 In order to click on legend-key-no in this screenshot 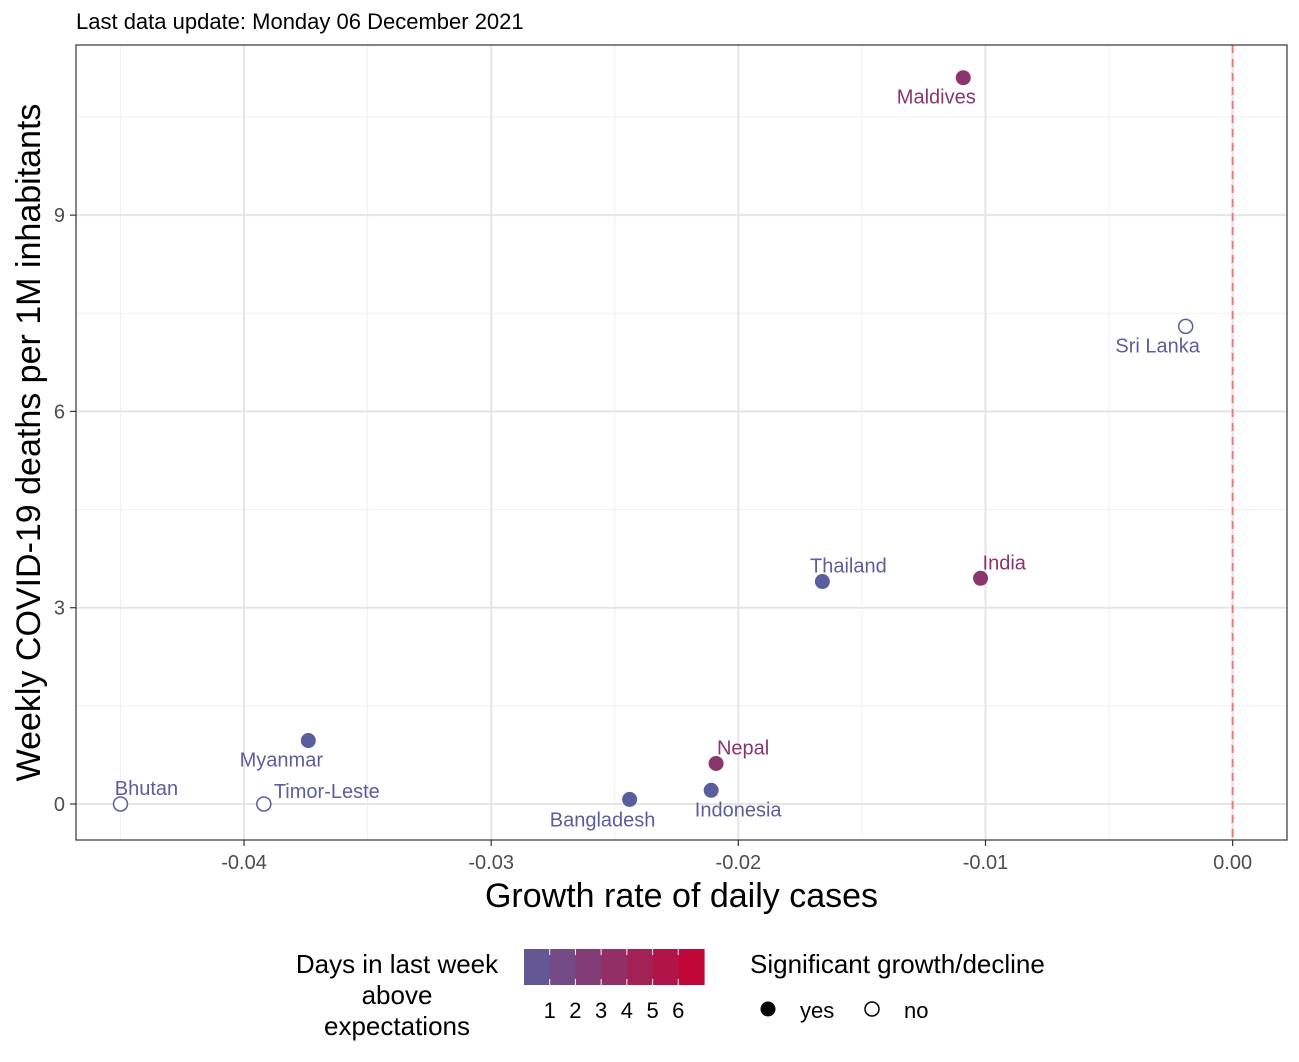, I will do `click(872, 1009)`.